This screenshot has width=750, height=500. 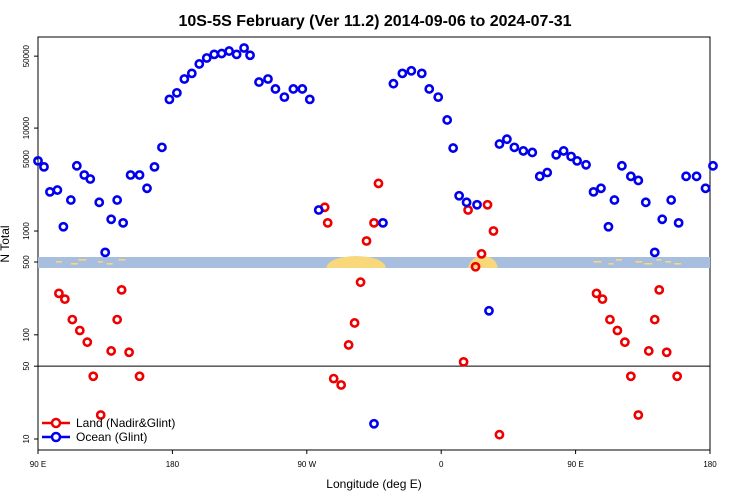 What do you see at coordinates (26, 127) in the screenshot?
I see `y-tick-label-6: 10000` at bounding box center [26, 127].